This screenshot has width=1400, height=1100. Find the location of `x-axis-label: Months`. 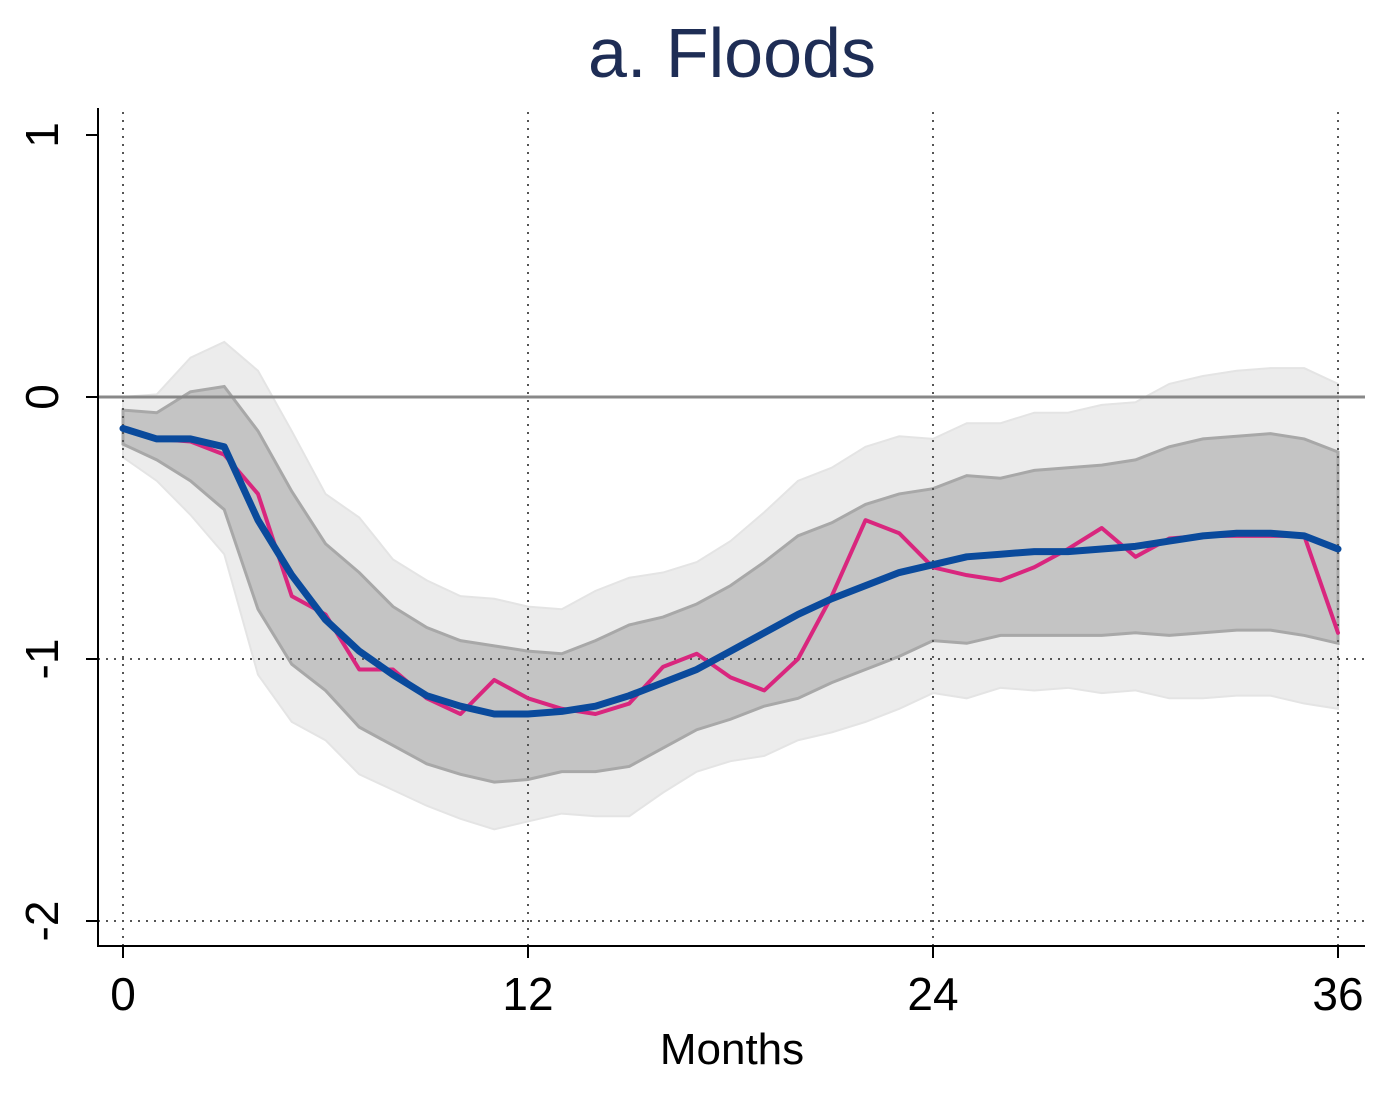

x-axis-label: Months is located at coordinates (732, 1049).